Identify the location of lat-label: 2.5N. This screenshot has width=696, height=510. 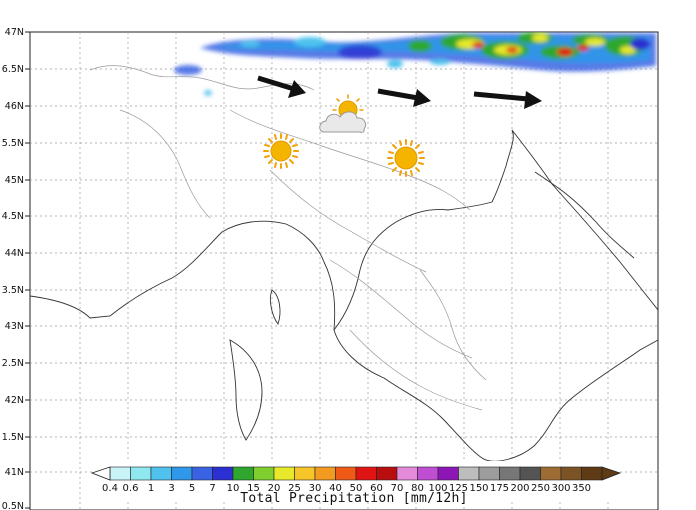
(13, 363).